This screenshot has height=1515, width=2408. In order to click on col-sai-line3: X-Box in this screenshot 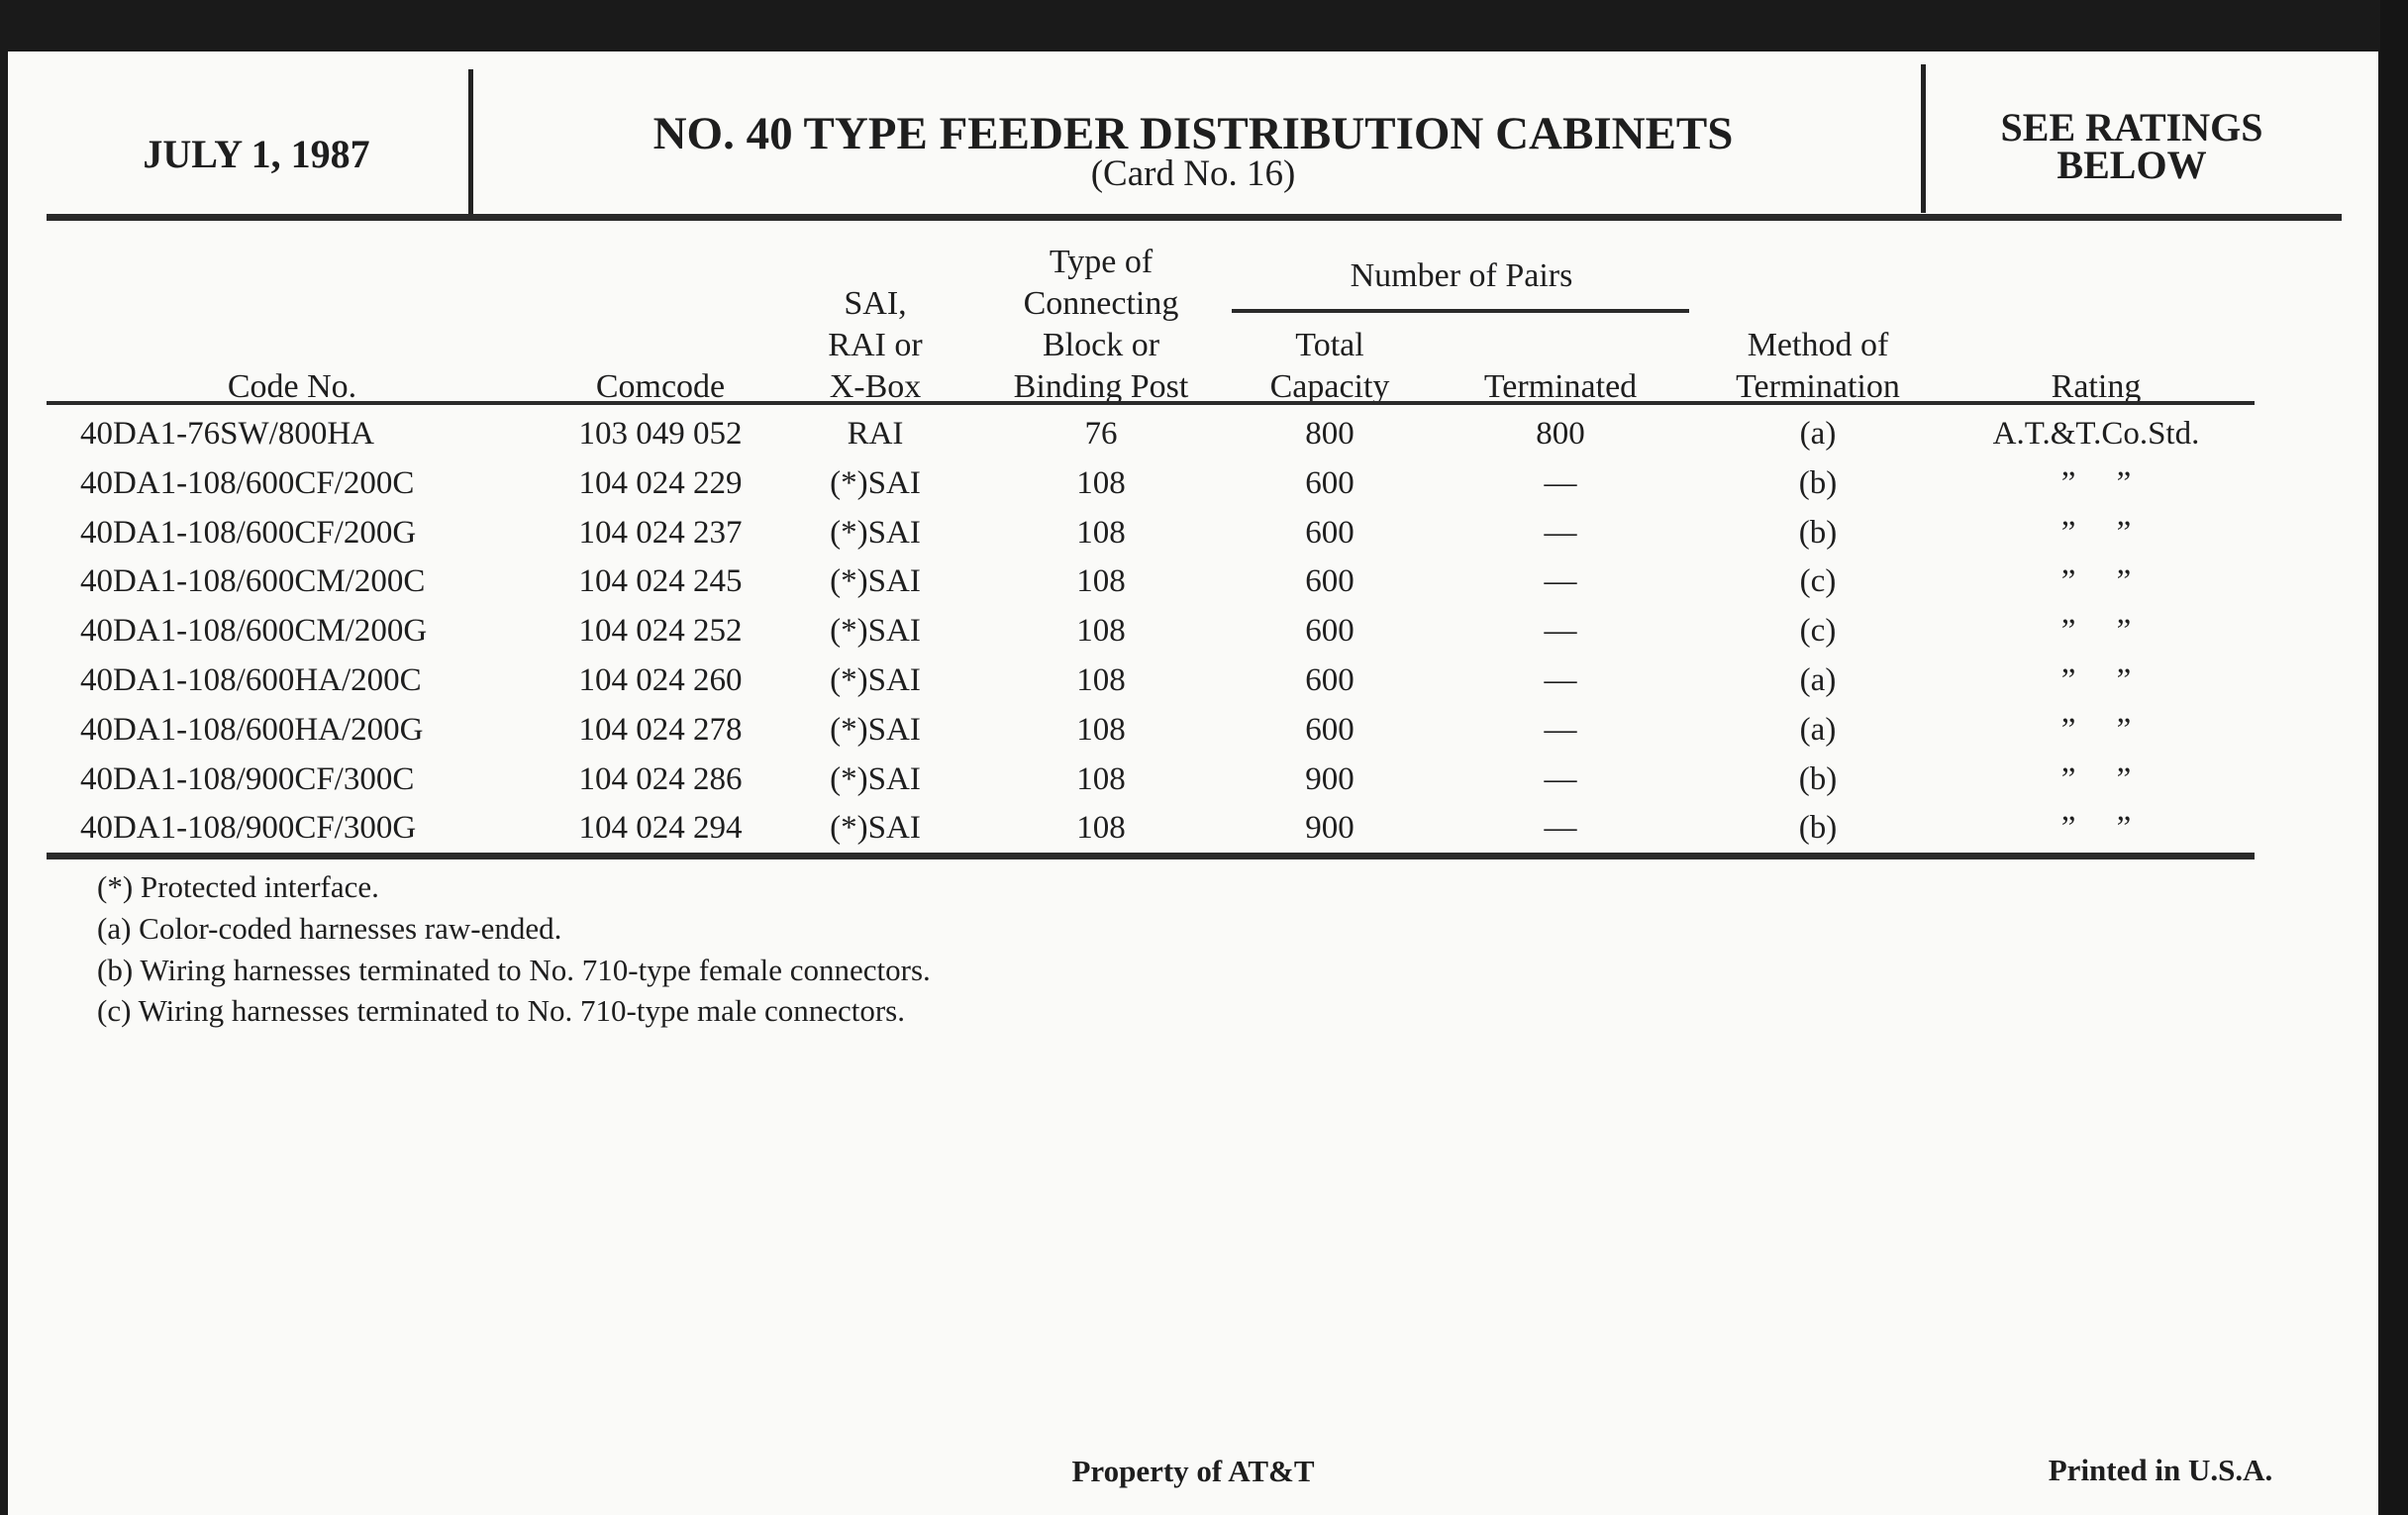, I will do `click(875, 386)`.